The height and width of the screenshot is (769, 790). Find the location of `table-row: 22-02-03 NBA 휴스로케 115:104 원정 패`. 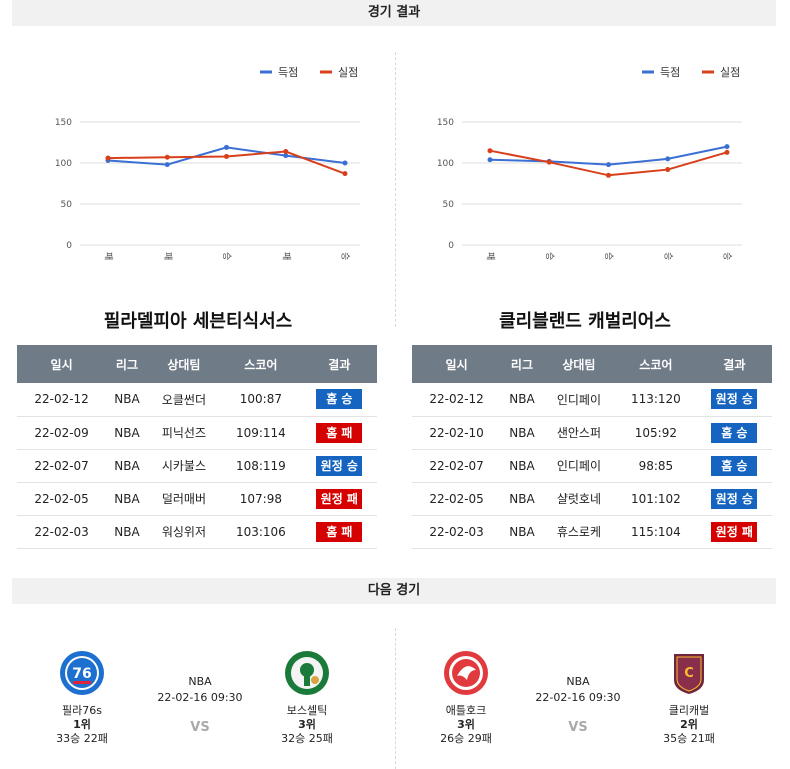

table-row: 22-02-03 NBA 휴스로케 115:104 원정 패 is located at coordinates (592, 532).